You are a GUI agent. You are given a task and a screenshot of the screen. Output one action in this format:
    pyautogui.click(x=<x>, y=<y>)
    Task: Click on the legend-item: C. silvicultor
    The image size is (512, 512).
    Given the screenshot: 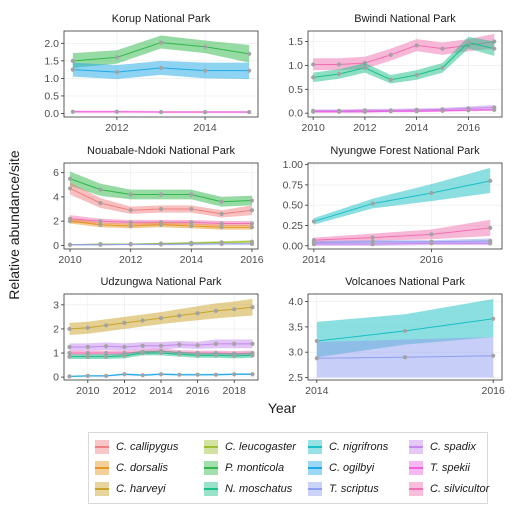 What is the action you would take?
    pyautogui.click(x=449, y=489)
    